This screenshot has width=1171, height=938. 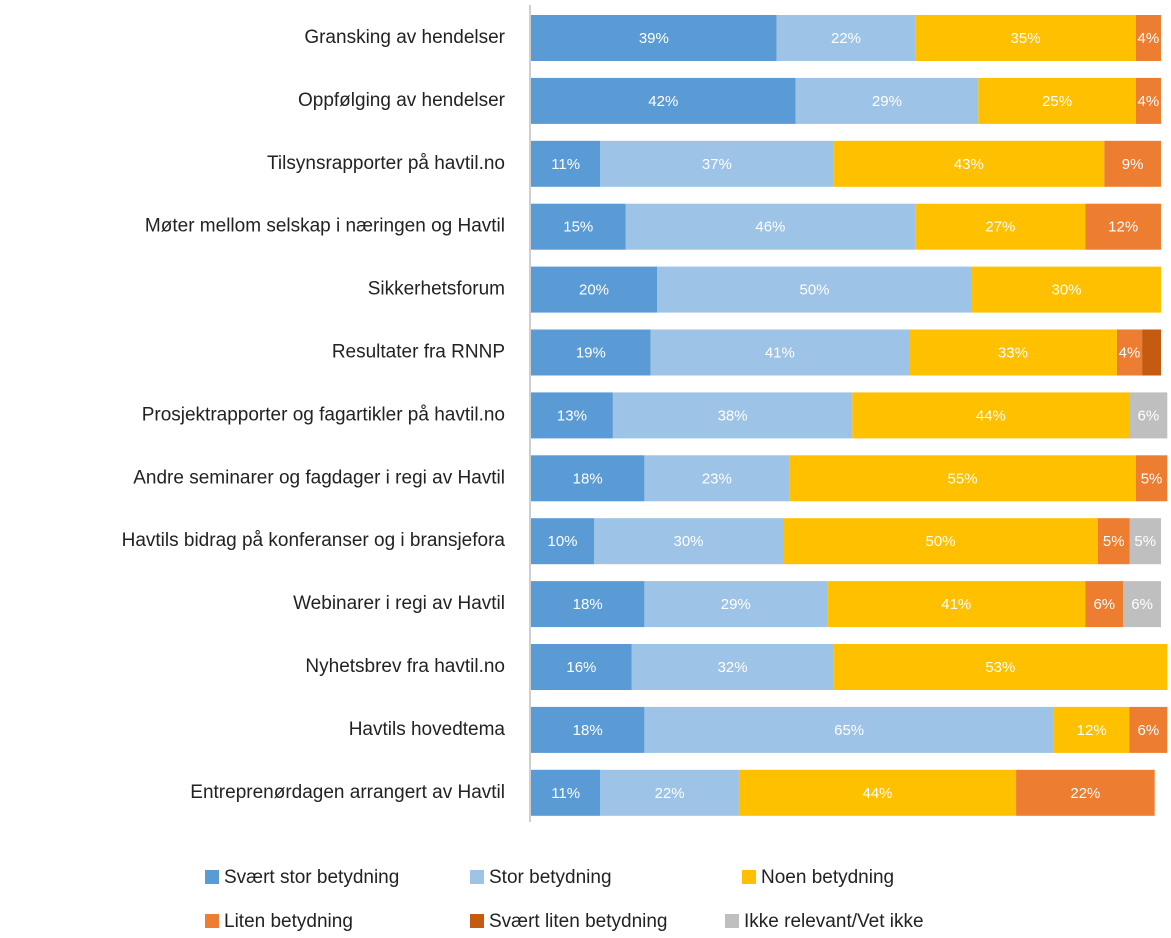 What do you see at coordinates (663, 101) in the screenshot?
I see `value-label: 42%` at bounding box center [663, 101].